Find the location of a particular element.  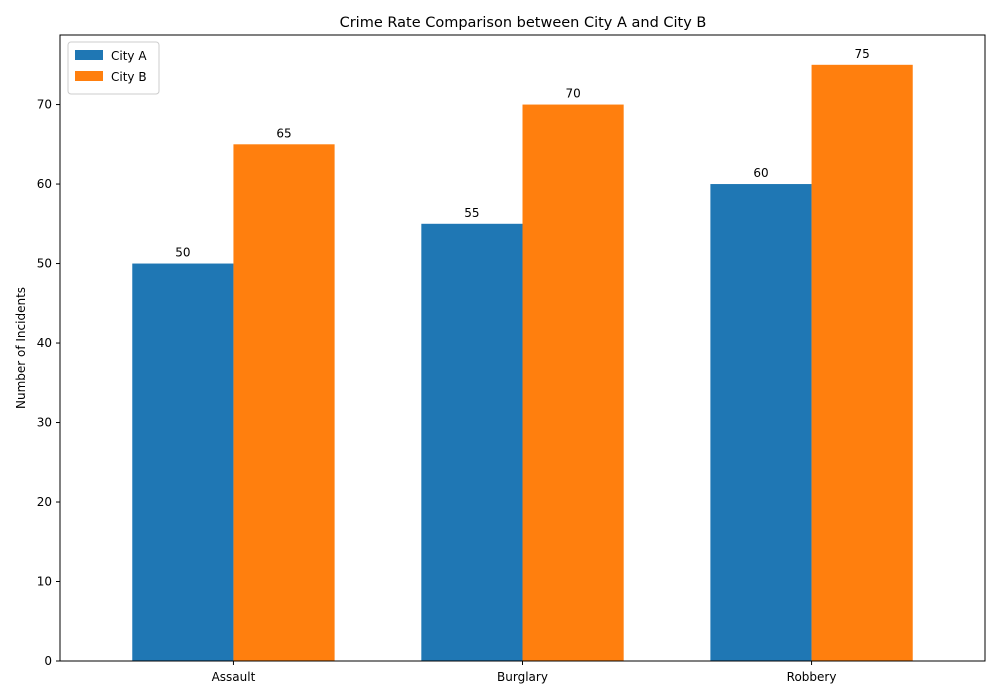

data-label: 70 is located at coordinates (572, 94).